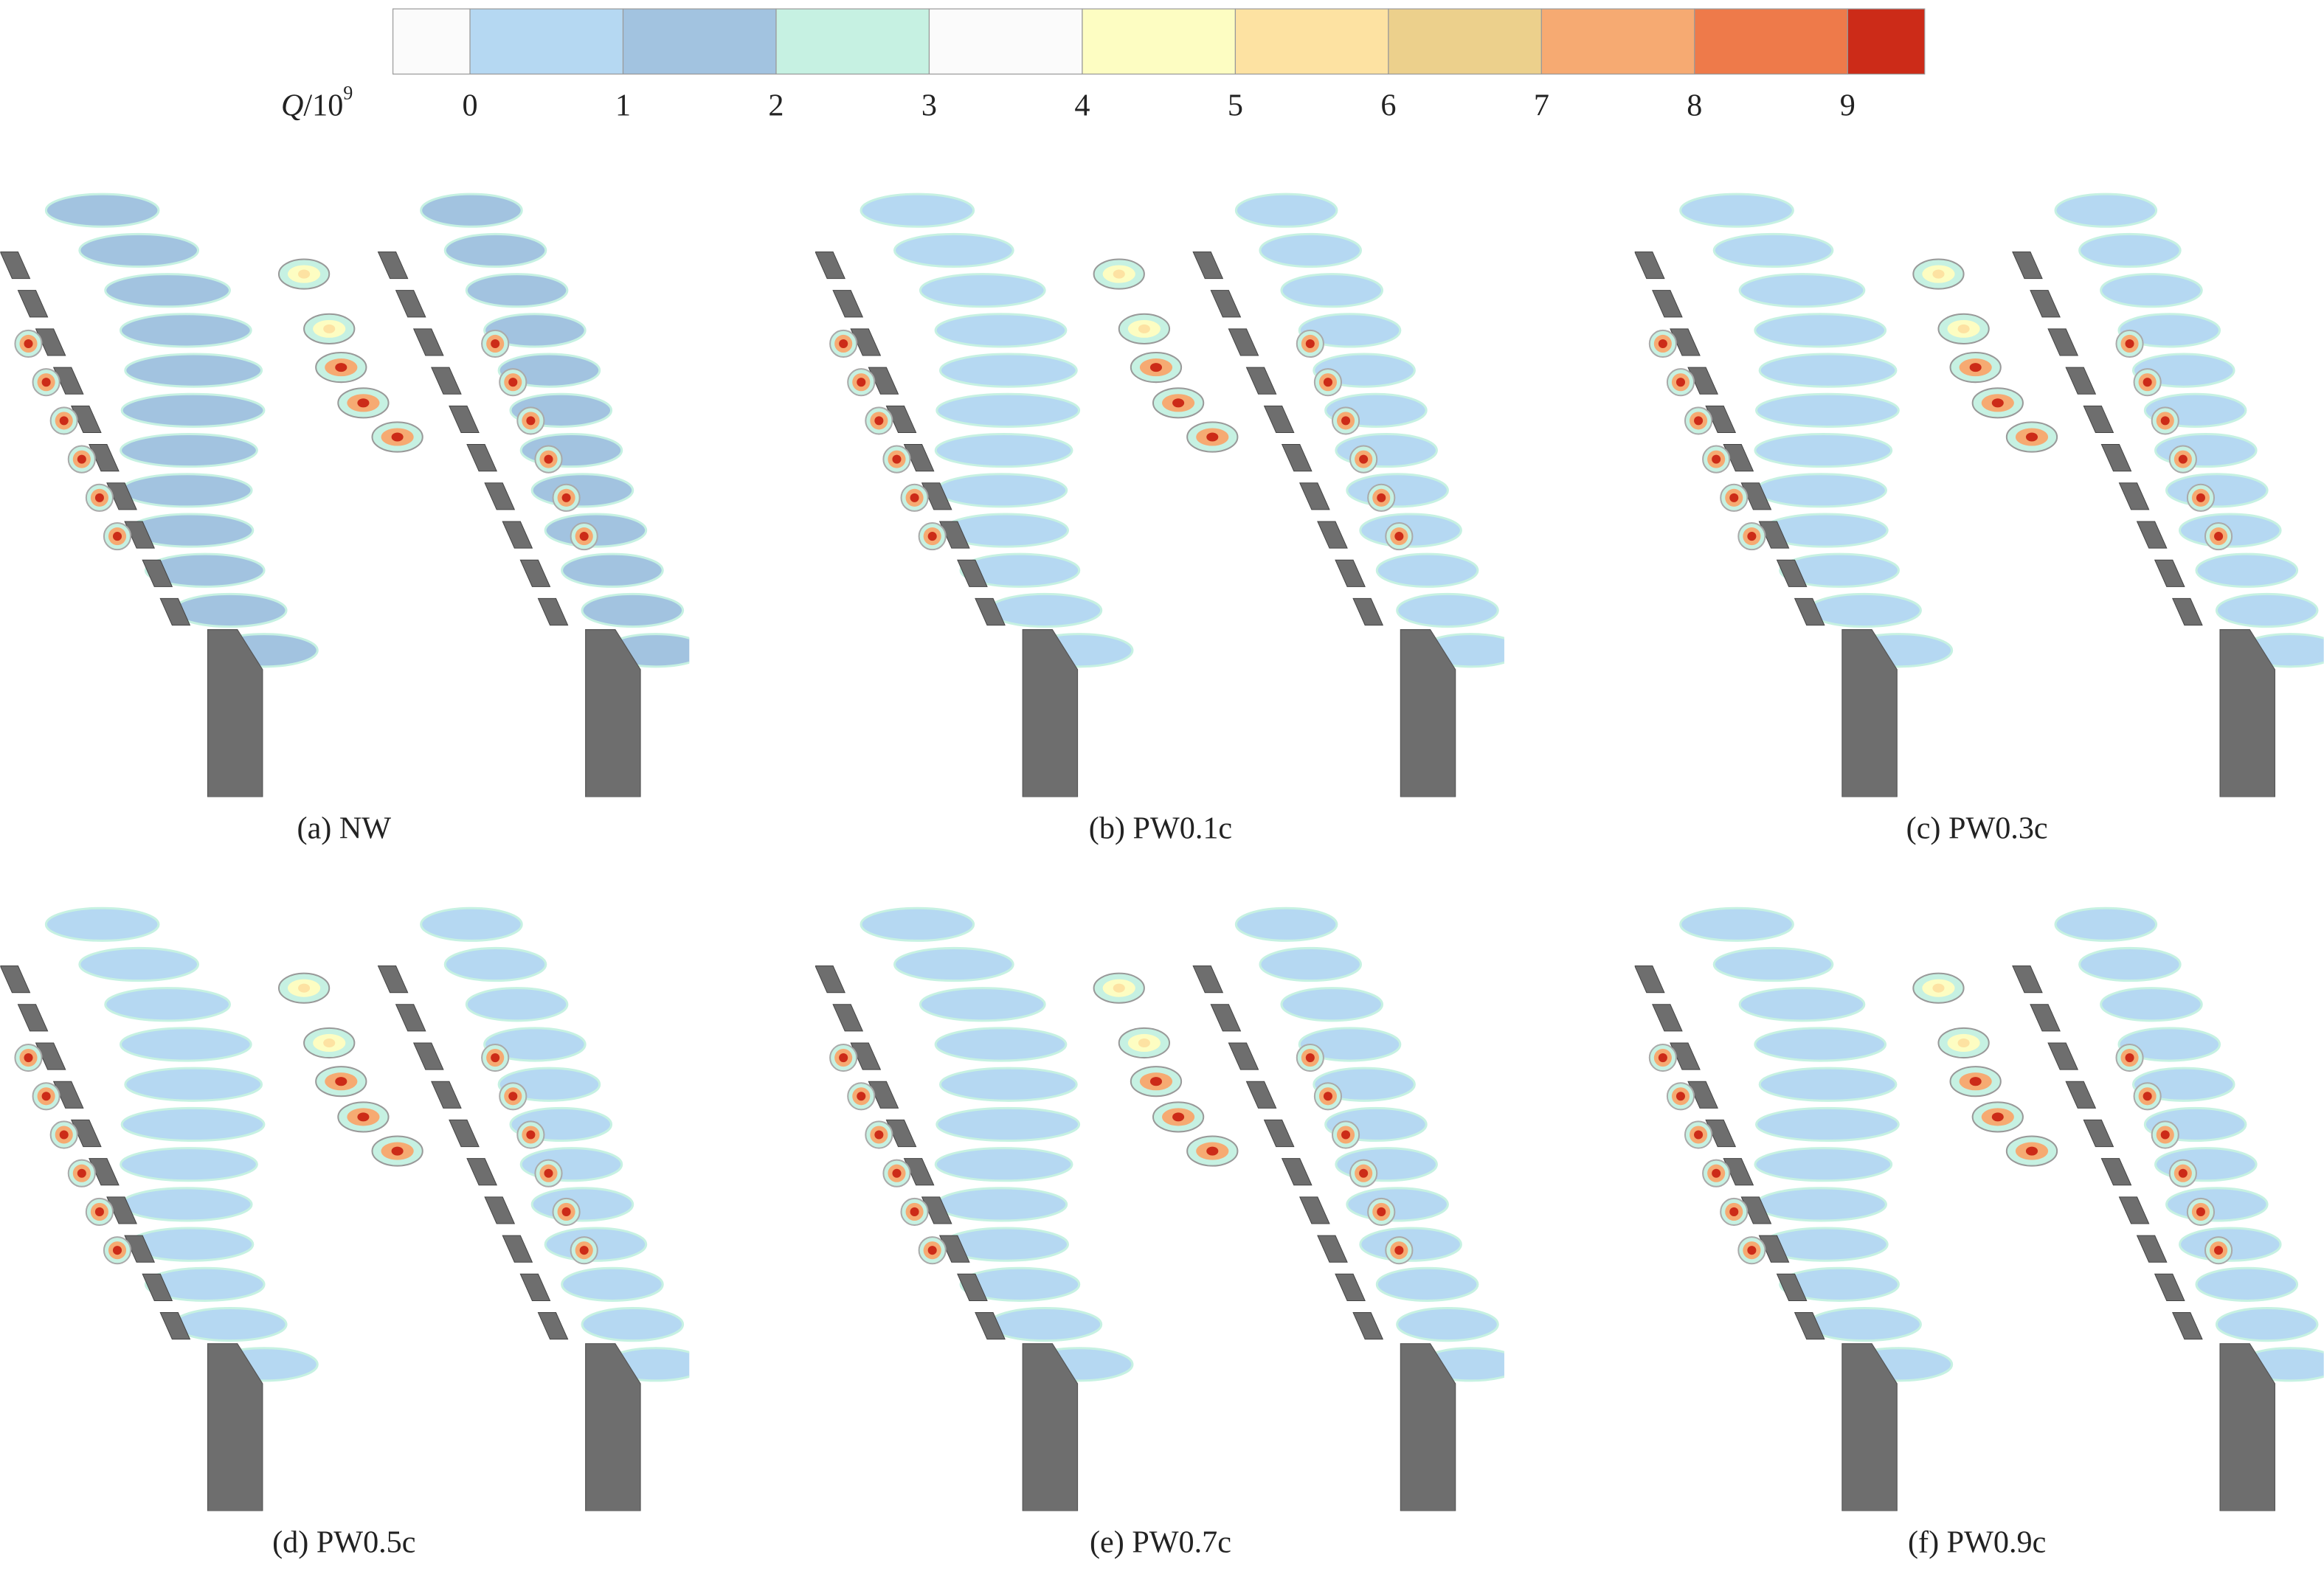 The image size is (2324, 1574). I want to click on colorbar-tick-label: 0, so click(469, 105).